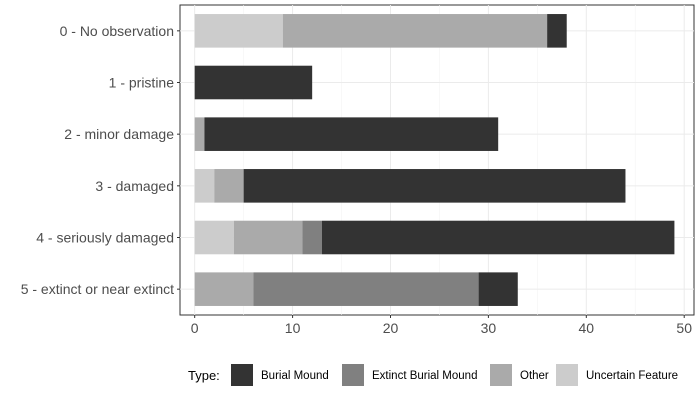  I want to click on x-axis: 0 10 20 30 40 50, so click(441, 325).